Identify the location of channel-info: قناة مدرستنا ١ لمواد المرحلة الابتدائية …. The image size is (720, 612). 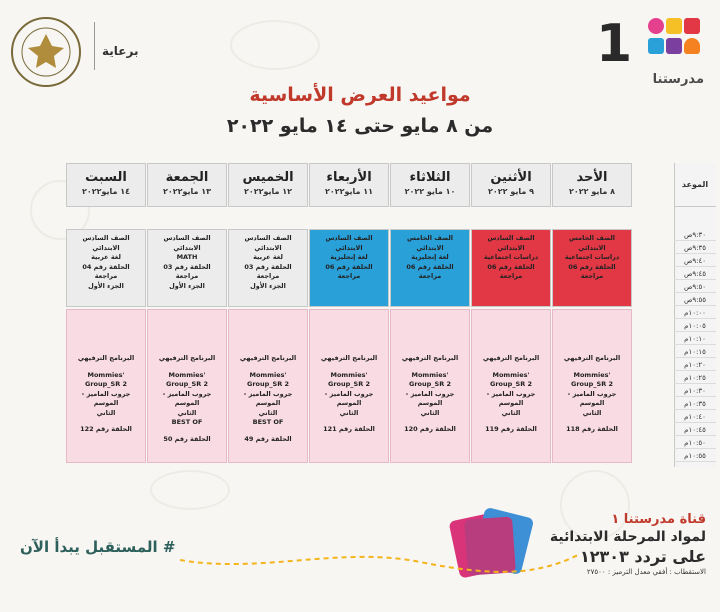
(628, 544).